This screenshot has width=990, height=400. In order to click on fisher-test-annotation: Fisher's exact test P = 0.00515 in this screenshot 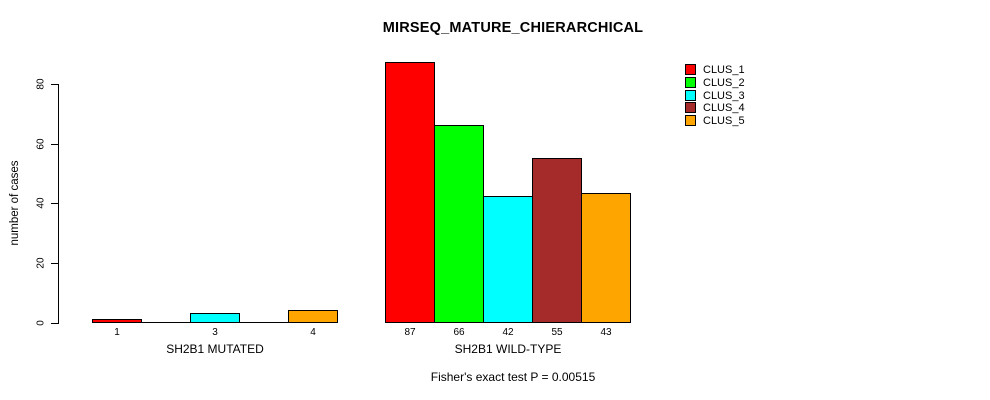, I will do `click(513, 377)`.